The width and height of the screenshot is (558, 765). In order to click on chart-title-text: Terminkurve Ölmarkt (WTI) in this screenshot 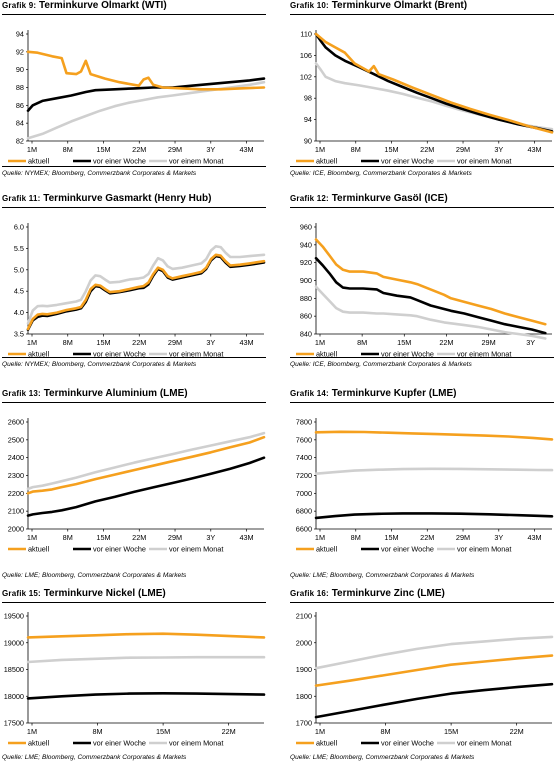, I will do `click(103, 5)`.